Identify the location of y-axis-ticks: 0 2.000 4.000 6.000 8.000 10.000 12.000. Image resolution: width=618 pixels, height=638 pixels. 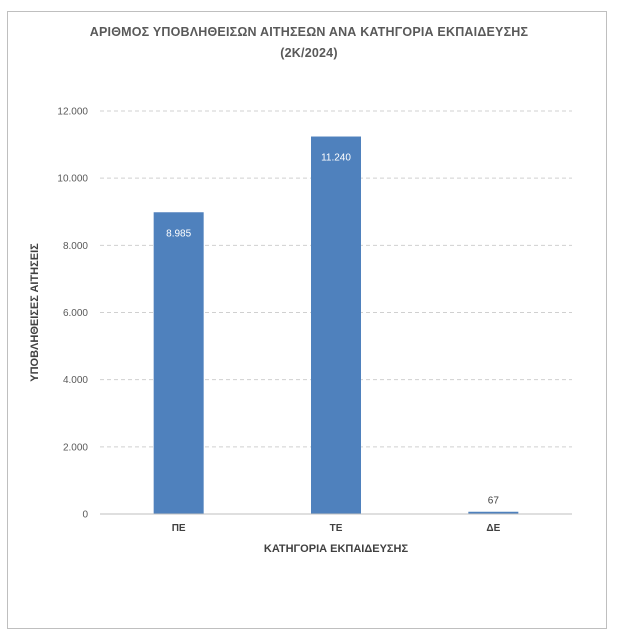
(72, 314).